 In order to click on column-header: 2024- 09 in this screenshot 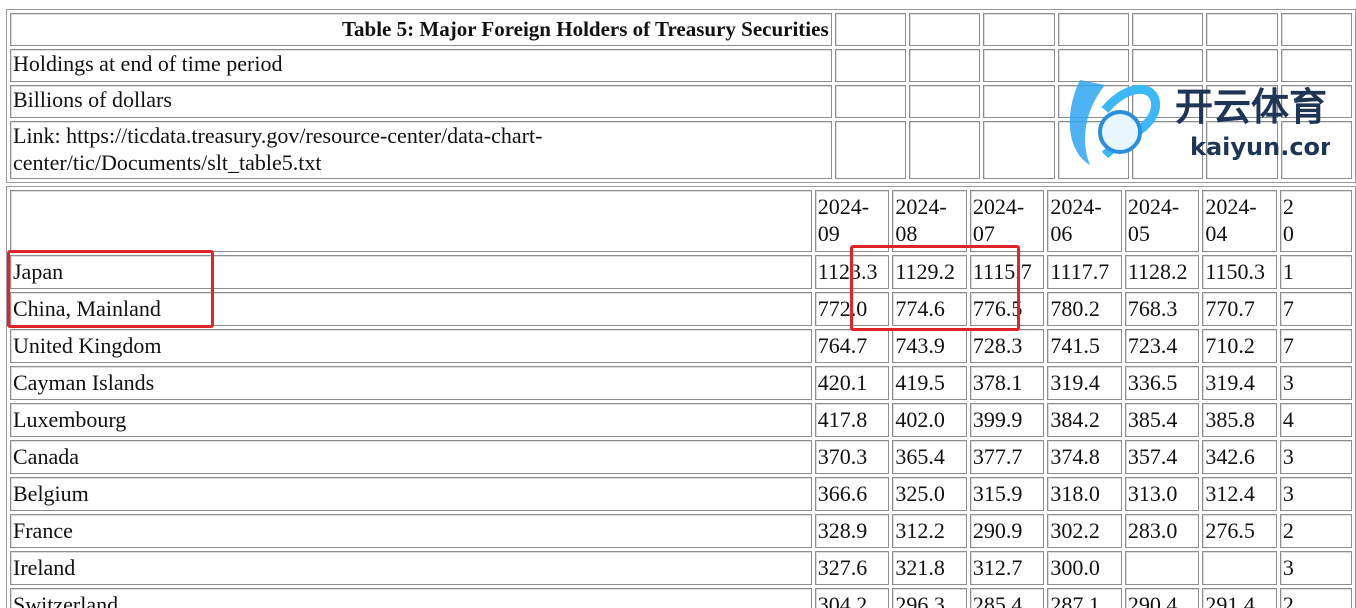, I will do `click(852, 221)`.